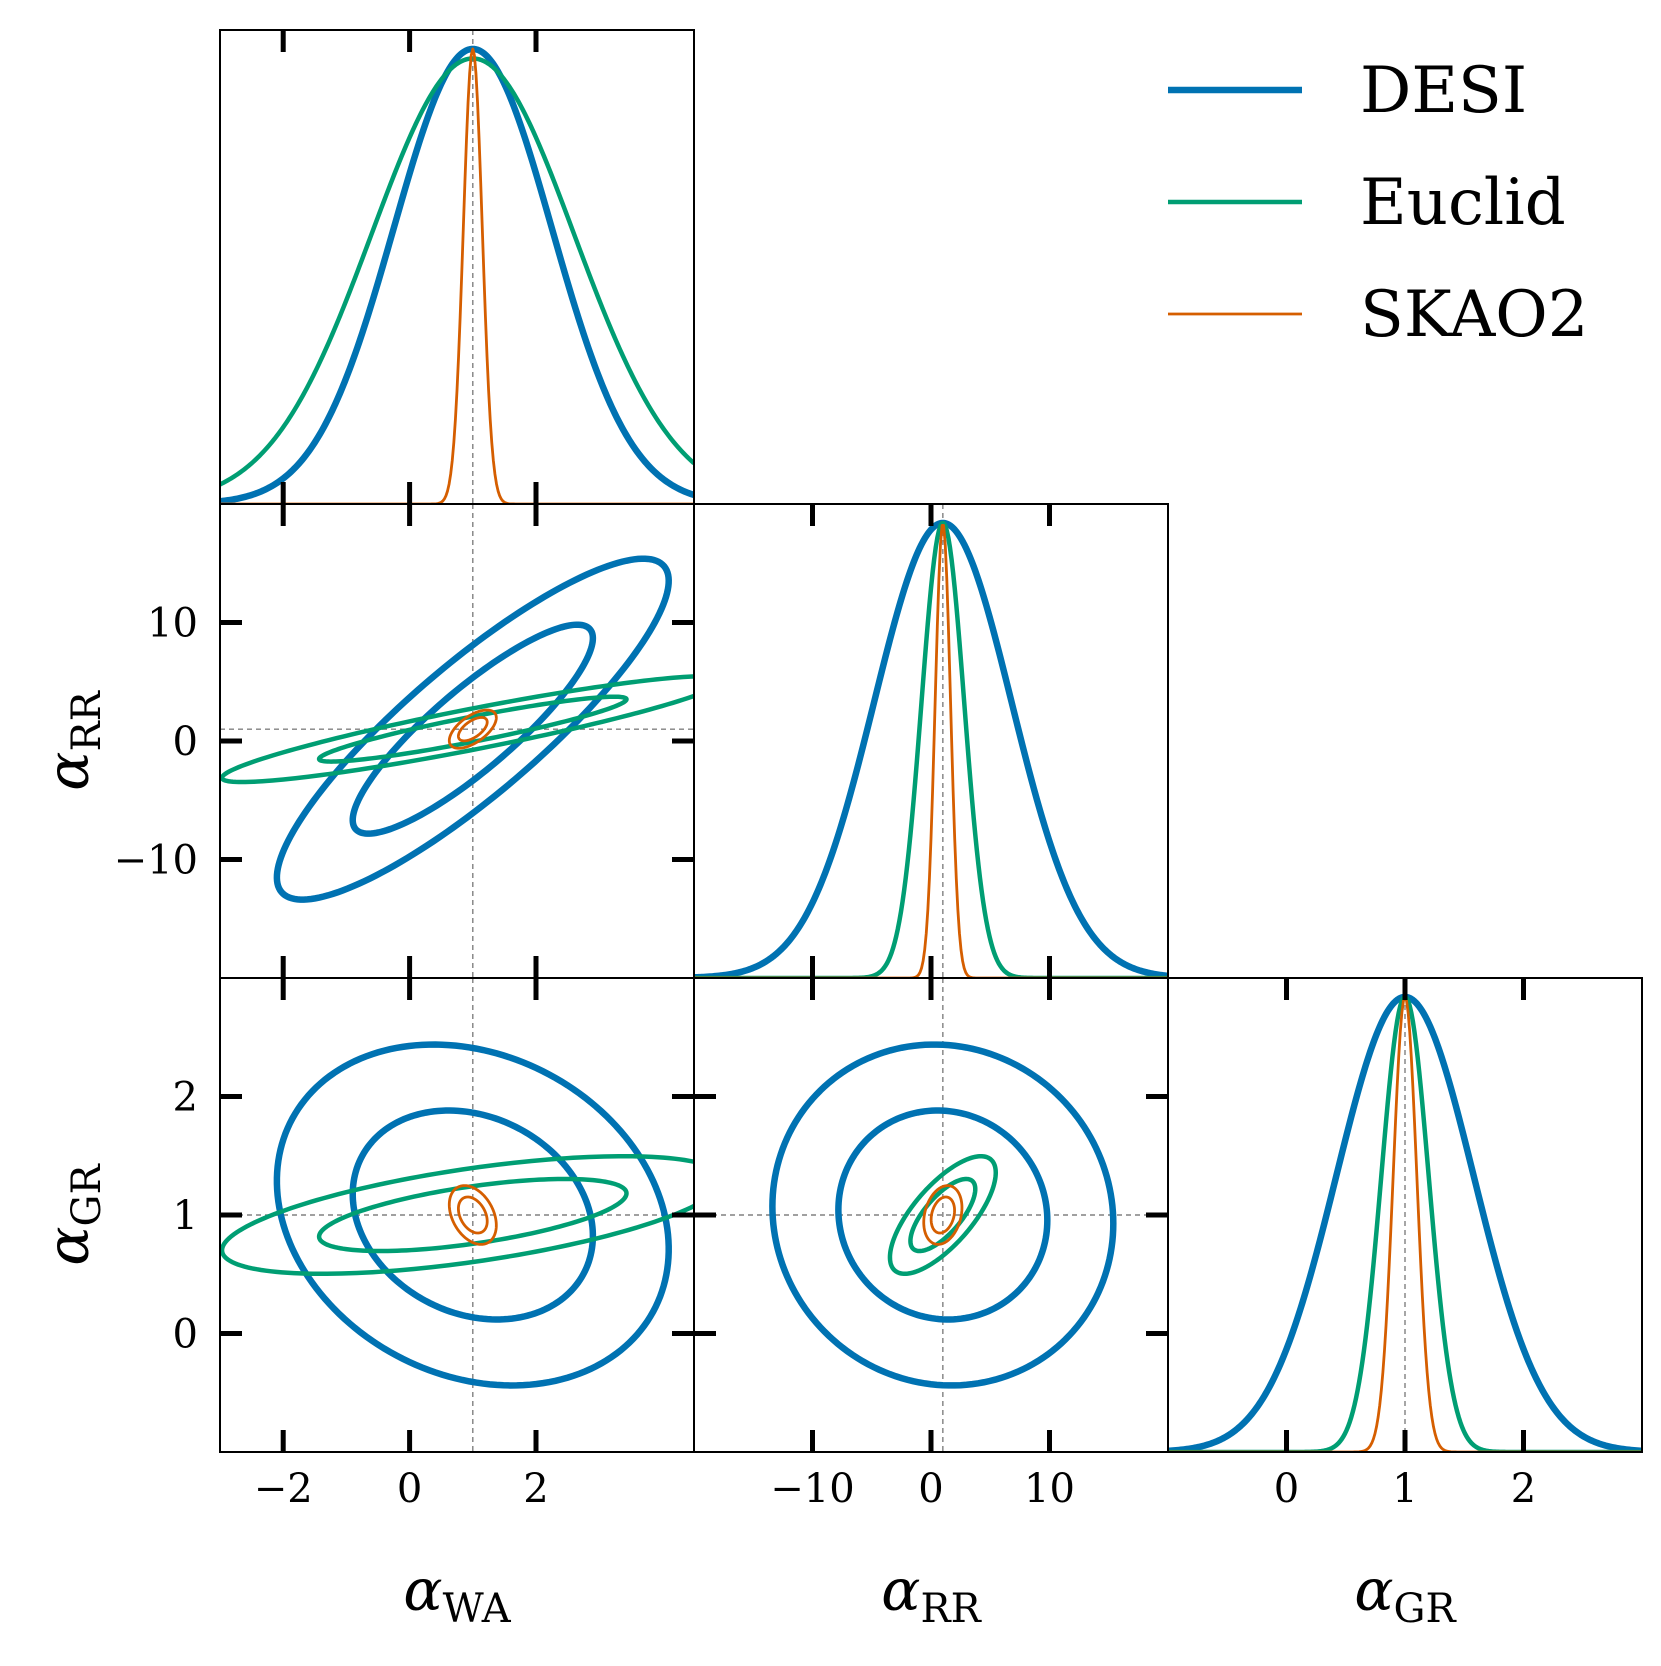 This screenshot has height=1666, width=1661. What do you see at coordinates (1405, 1244) in the screenshot?
I see `panel-gr-vs-gr: 0 1 2` at bounding box center [1405, 1244].